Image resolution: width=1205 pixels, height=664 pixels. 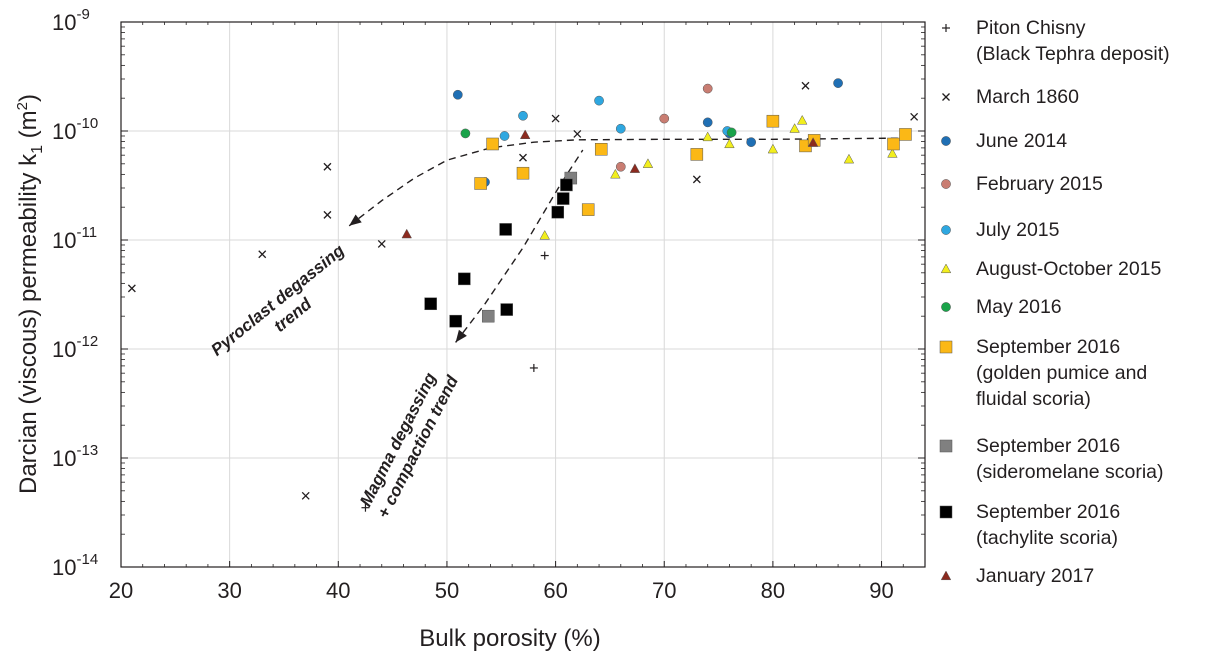 I want to click on y-tick-label: 10-11, so click(x=74, y=238).